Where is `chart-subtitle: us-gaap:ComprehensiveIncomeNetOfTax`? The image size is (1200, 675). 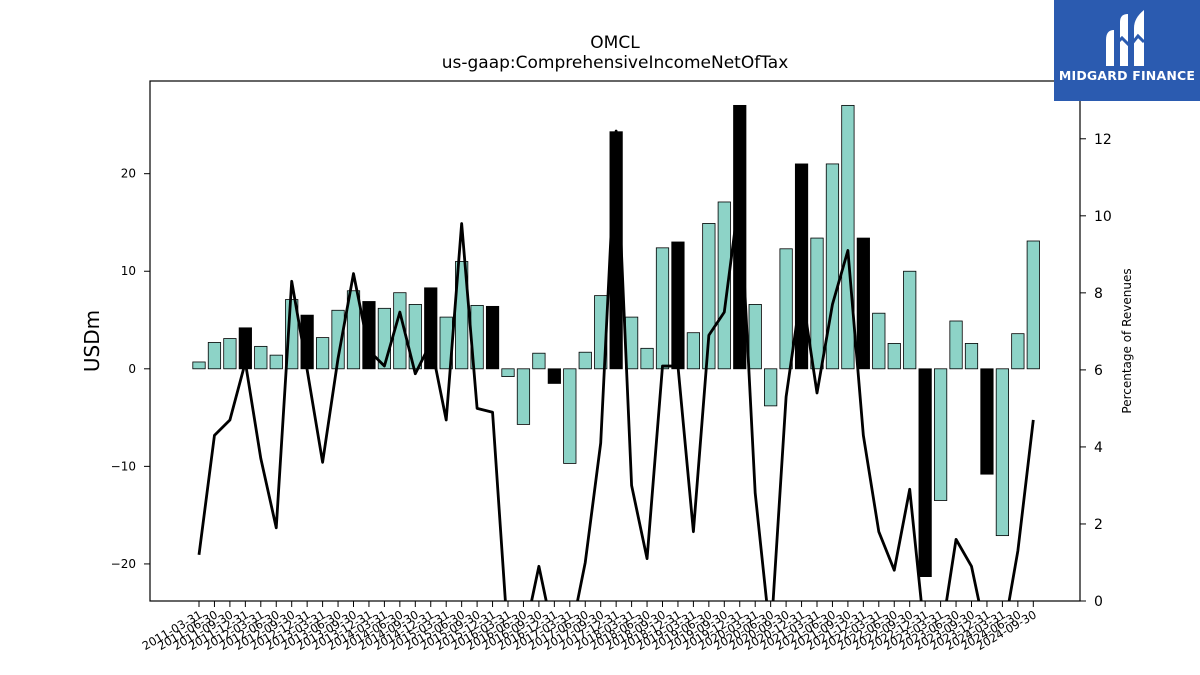 chart-subtitle: us-gaap:ComprehensiveIncomeNetOfTax is located at coordinates (615, 63).